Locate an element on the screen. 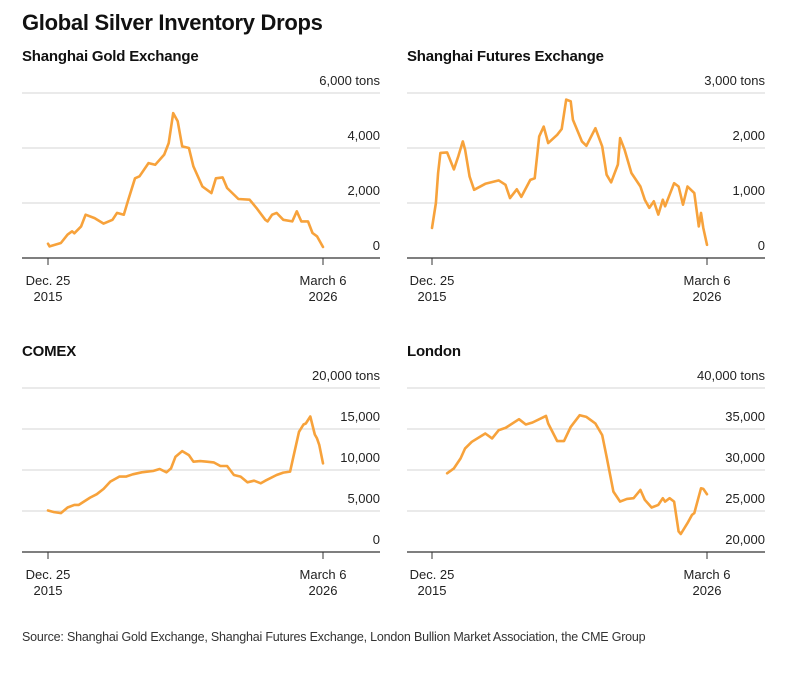 The width and height of the screenshot is (800, 673). panel-title-london: London is located at coordinates (434, 351).